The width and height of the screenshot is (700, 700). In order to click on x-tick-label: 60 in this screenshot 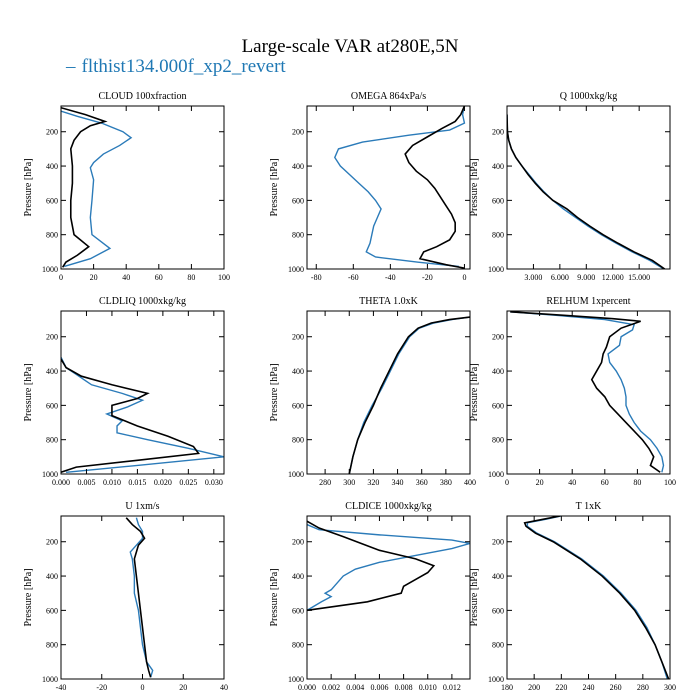, I will do `click(605, 482)`.